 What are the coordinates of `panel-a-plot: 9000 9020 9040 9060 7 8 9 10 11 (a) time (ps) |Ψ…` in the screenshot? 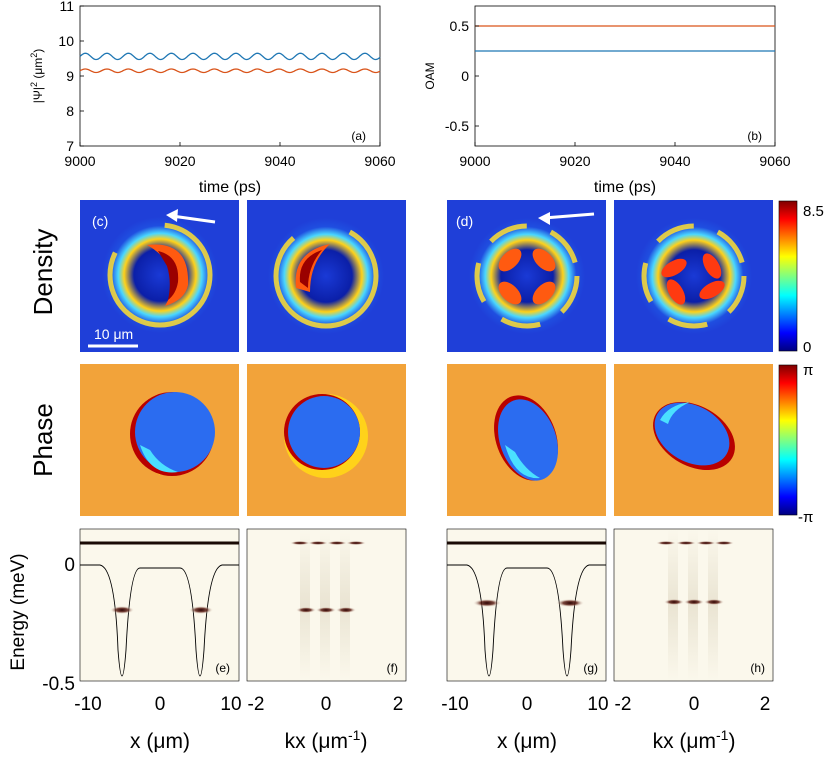 It's located at (212, 98).